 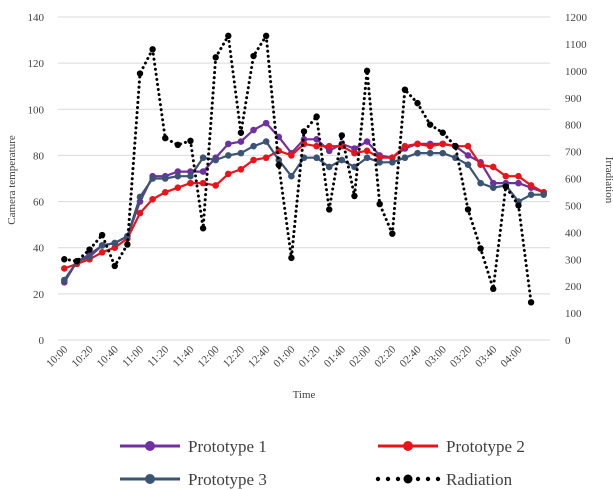 I want to click on x-tick-label: 10:00, so click(x=57, y=356).